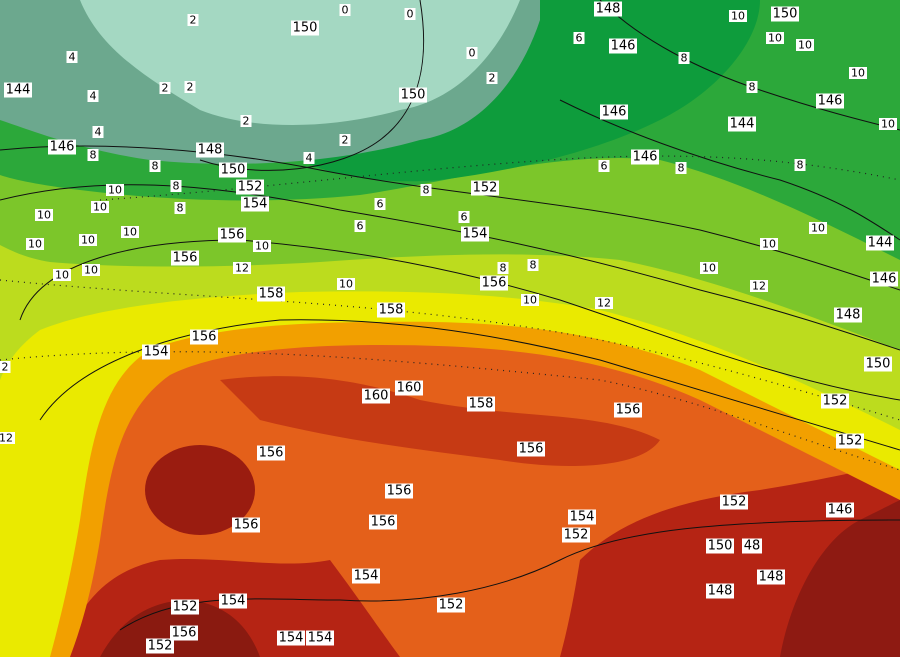  What do you see at coordinates (645, 157) in the screenshot?
I see `contour-label: 146` at bounding box center [645, 157].